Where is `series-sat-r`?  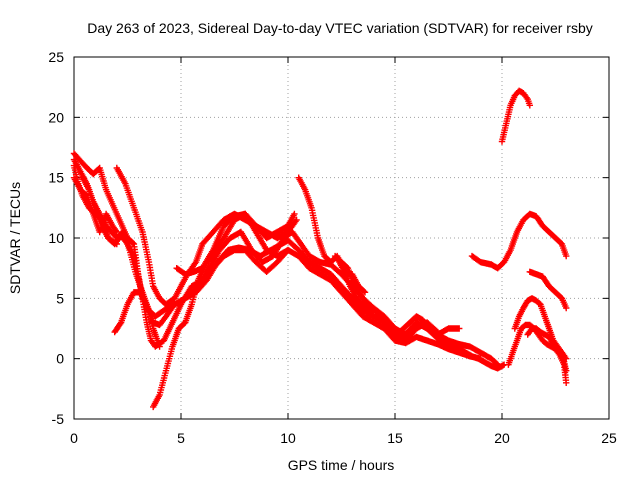 series-sat-r is located at coordinates (547, 349).